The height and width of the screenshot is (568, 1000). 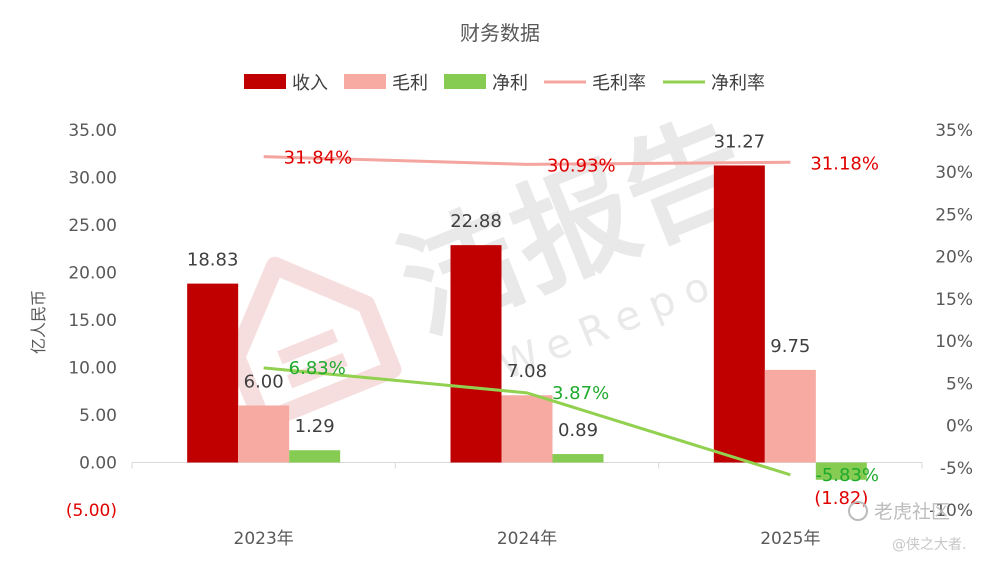 What do you see at coordinates (38, 322) in the screenshot?
I see `y-axis-label: 亿人民币` at bounding box center [38, 322].